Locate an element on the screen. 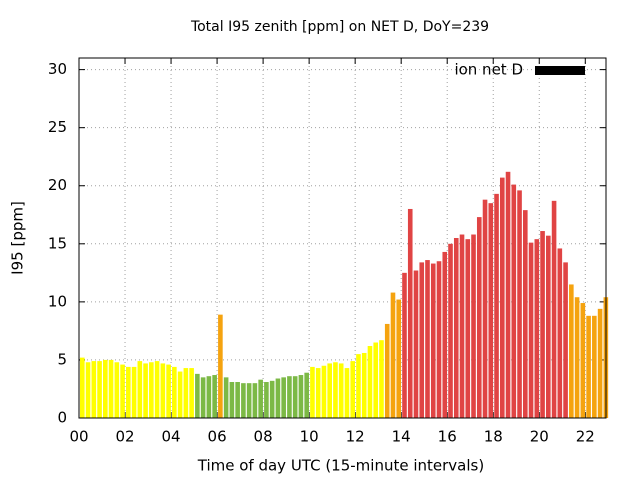 The height and width of the screenshot is (480, 640). x-tick-label: 02 is located at coordinates (124, 437).